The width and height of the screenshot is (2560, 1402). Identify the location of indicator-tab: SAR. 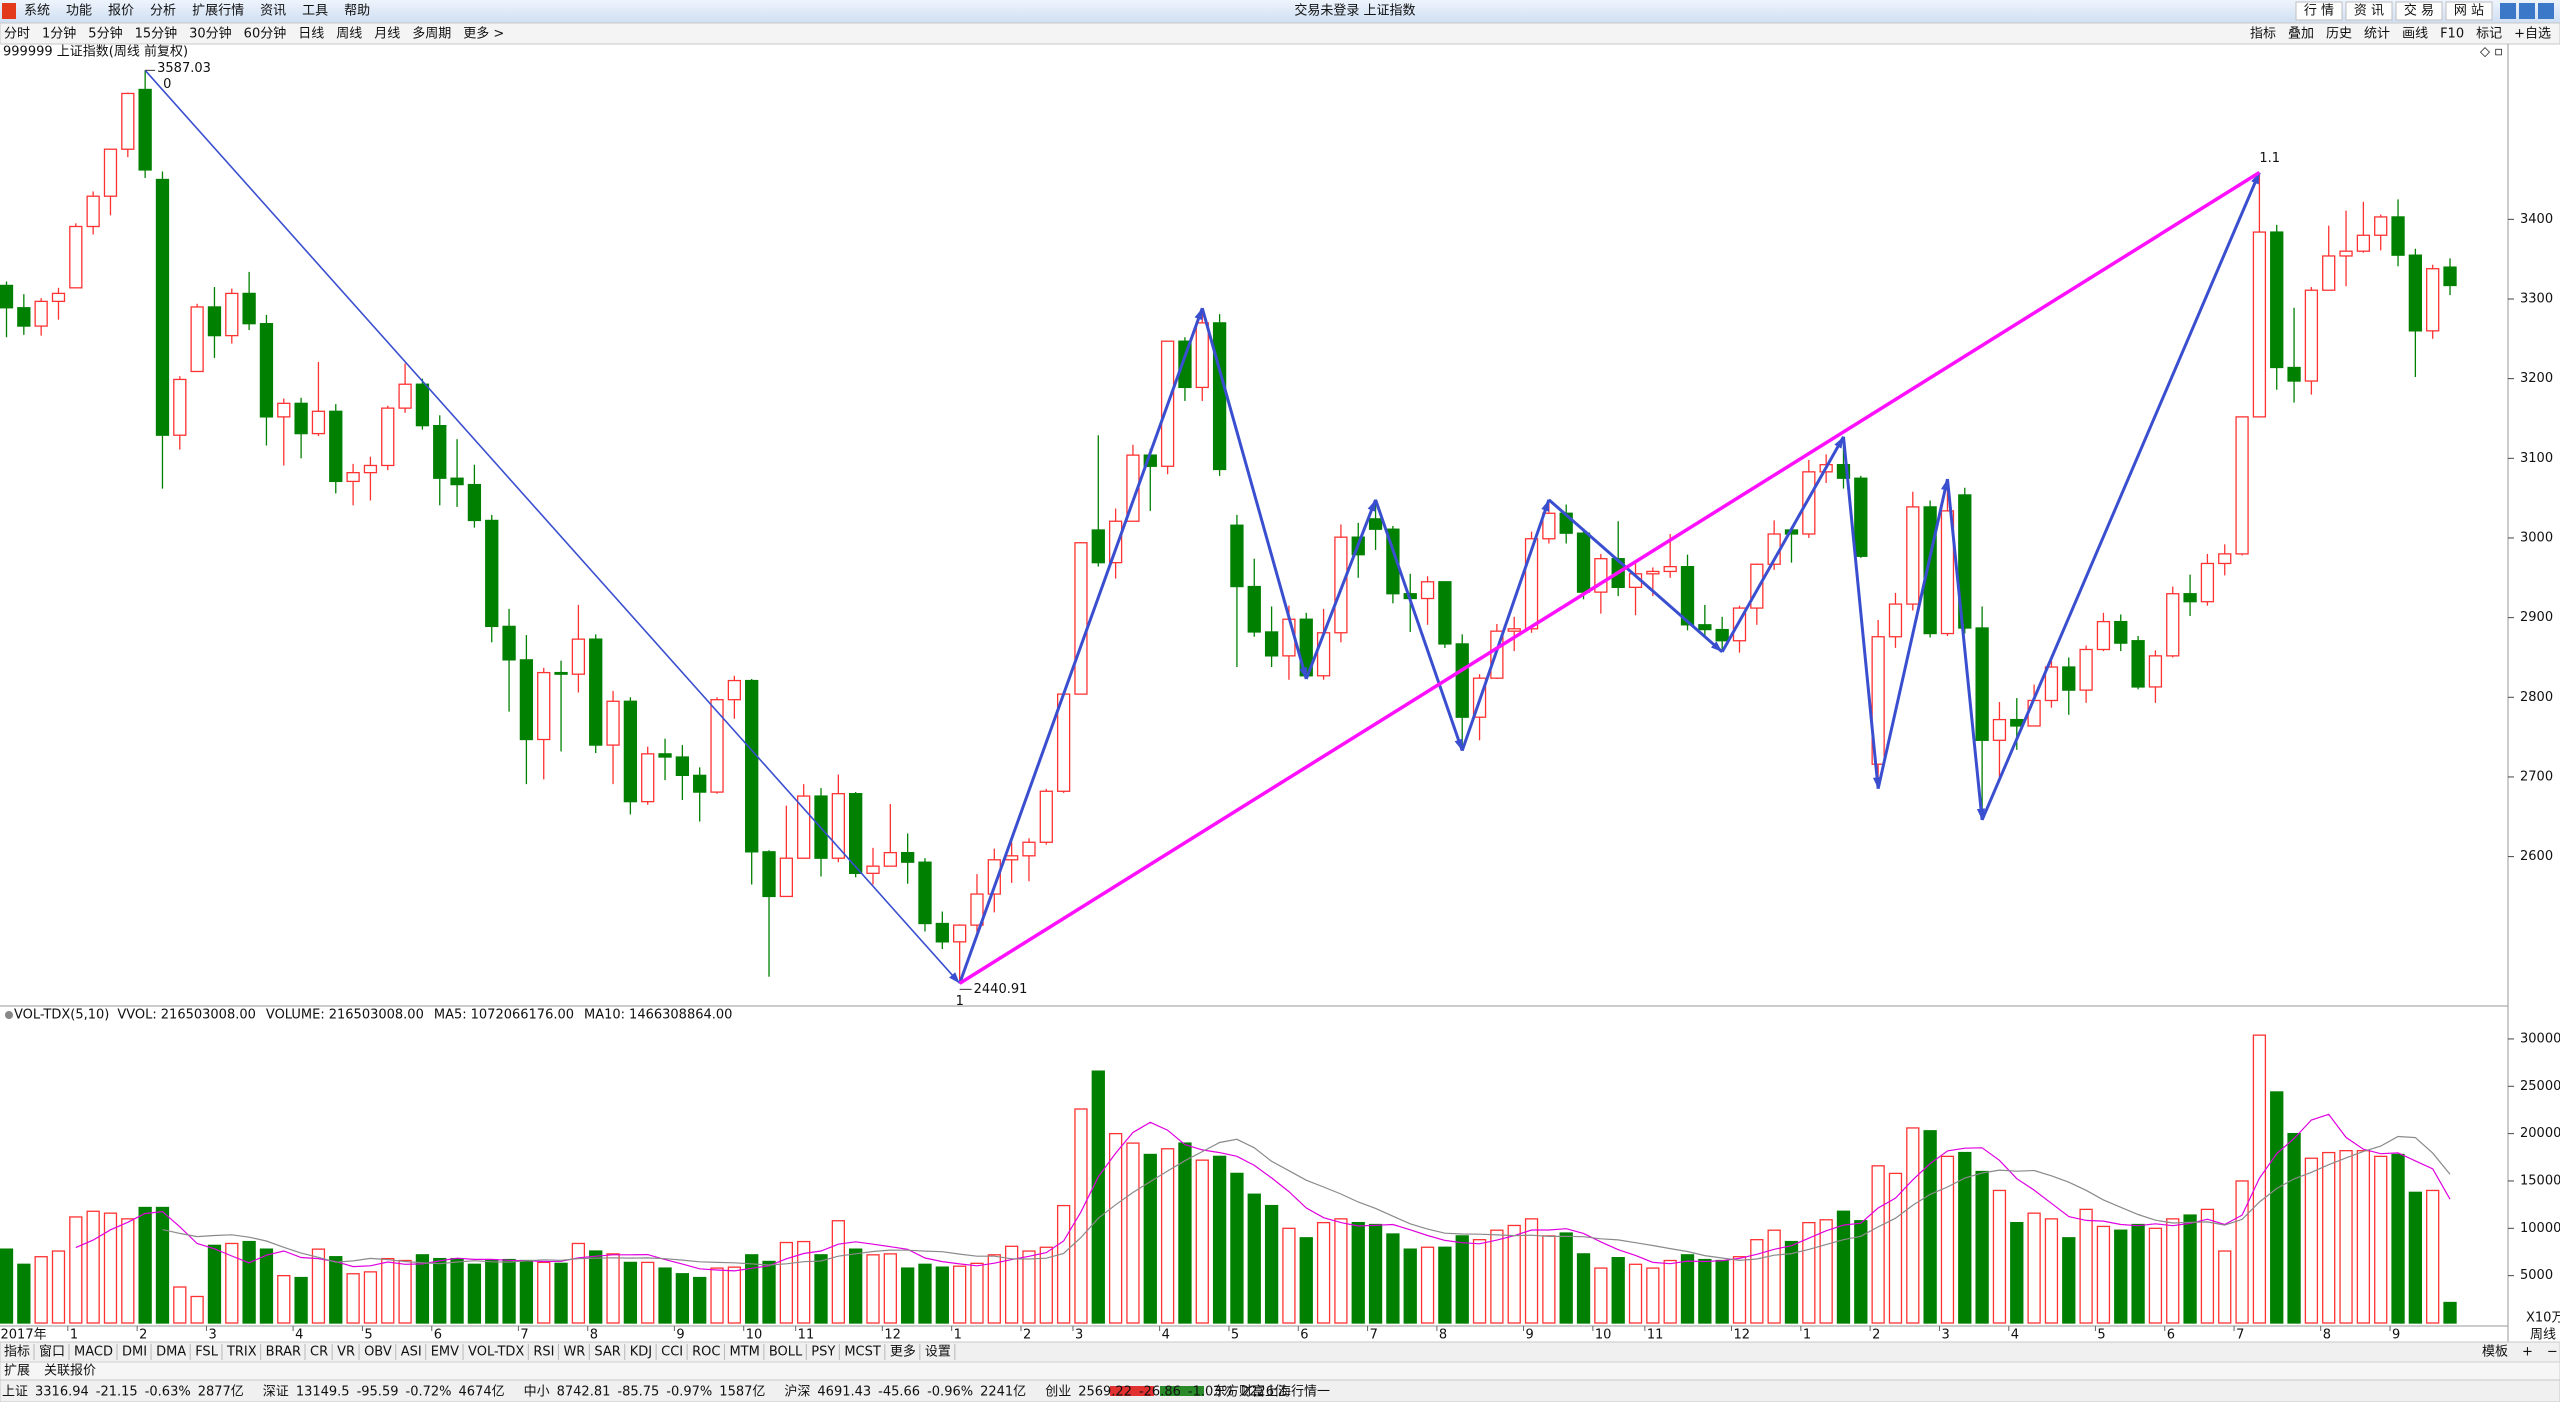
(607, 1352).